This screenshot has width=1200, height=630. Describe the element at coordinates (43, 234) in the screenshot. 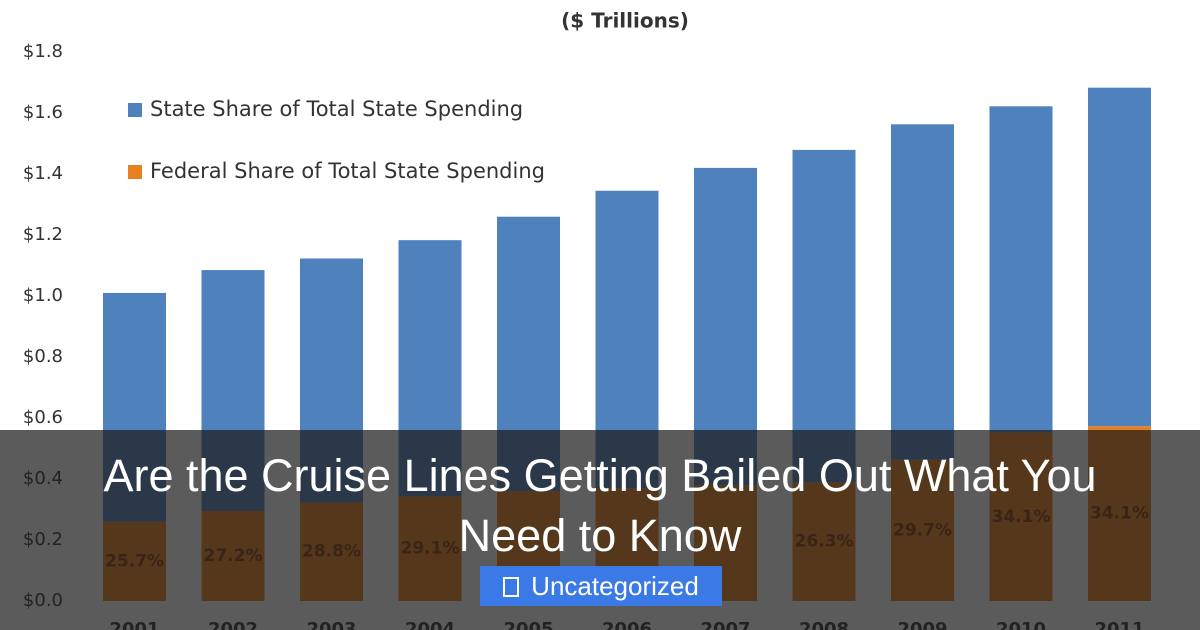

I see `y-tick-label: $1.2` at that location.